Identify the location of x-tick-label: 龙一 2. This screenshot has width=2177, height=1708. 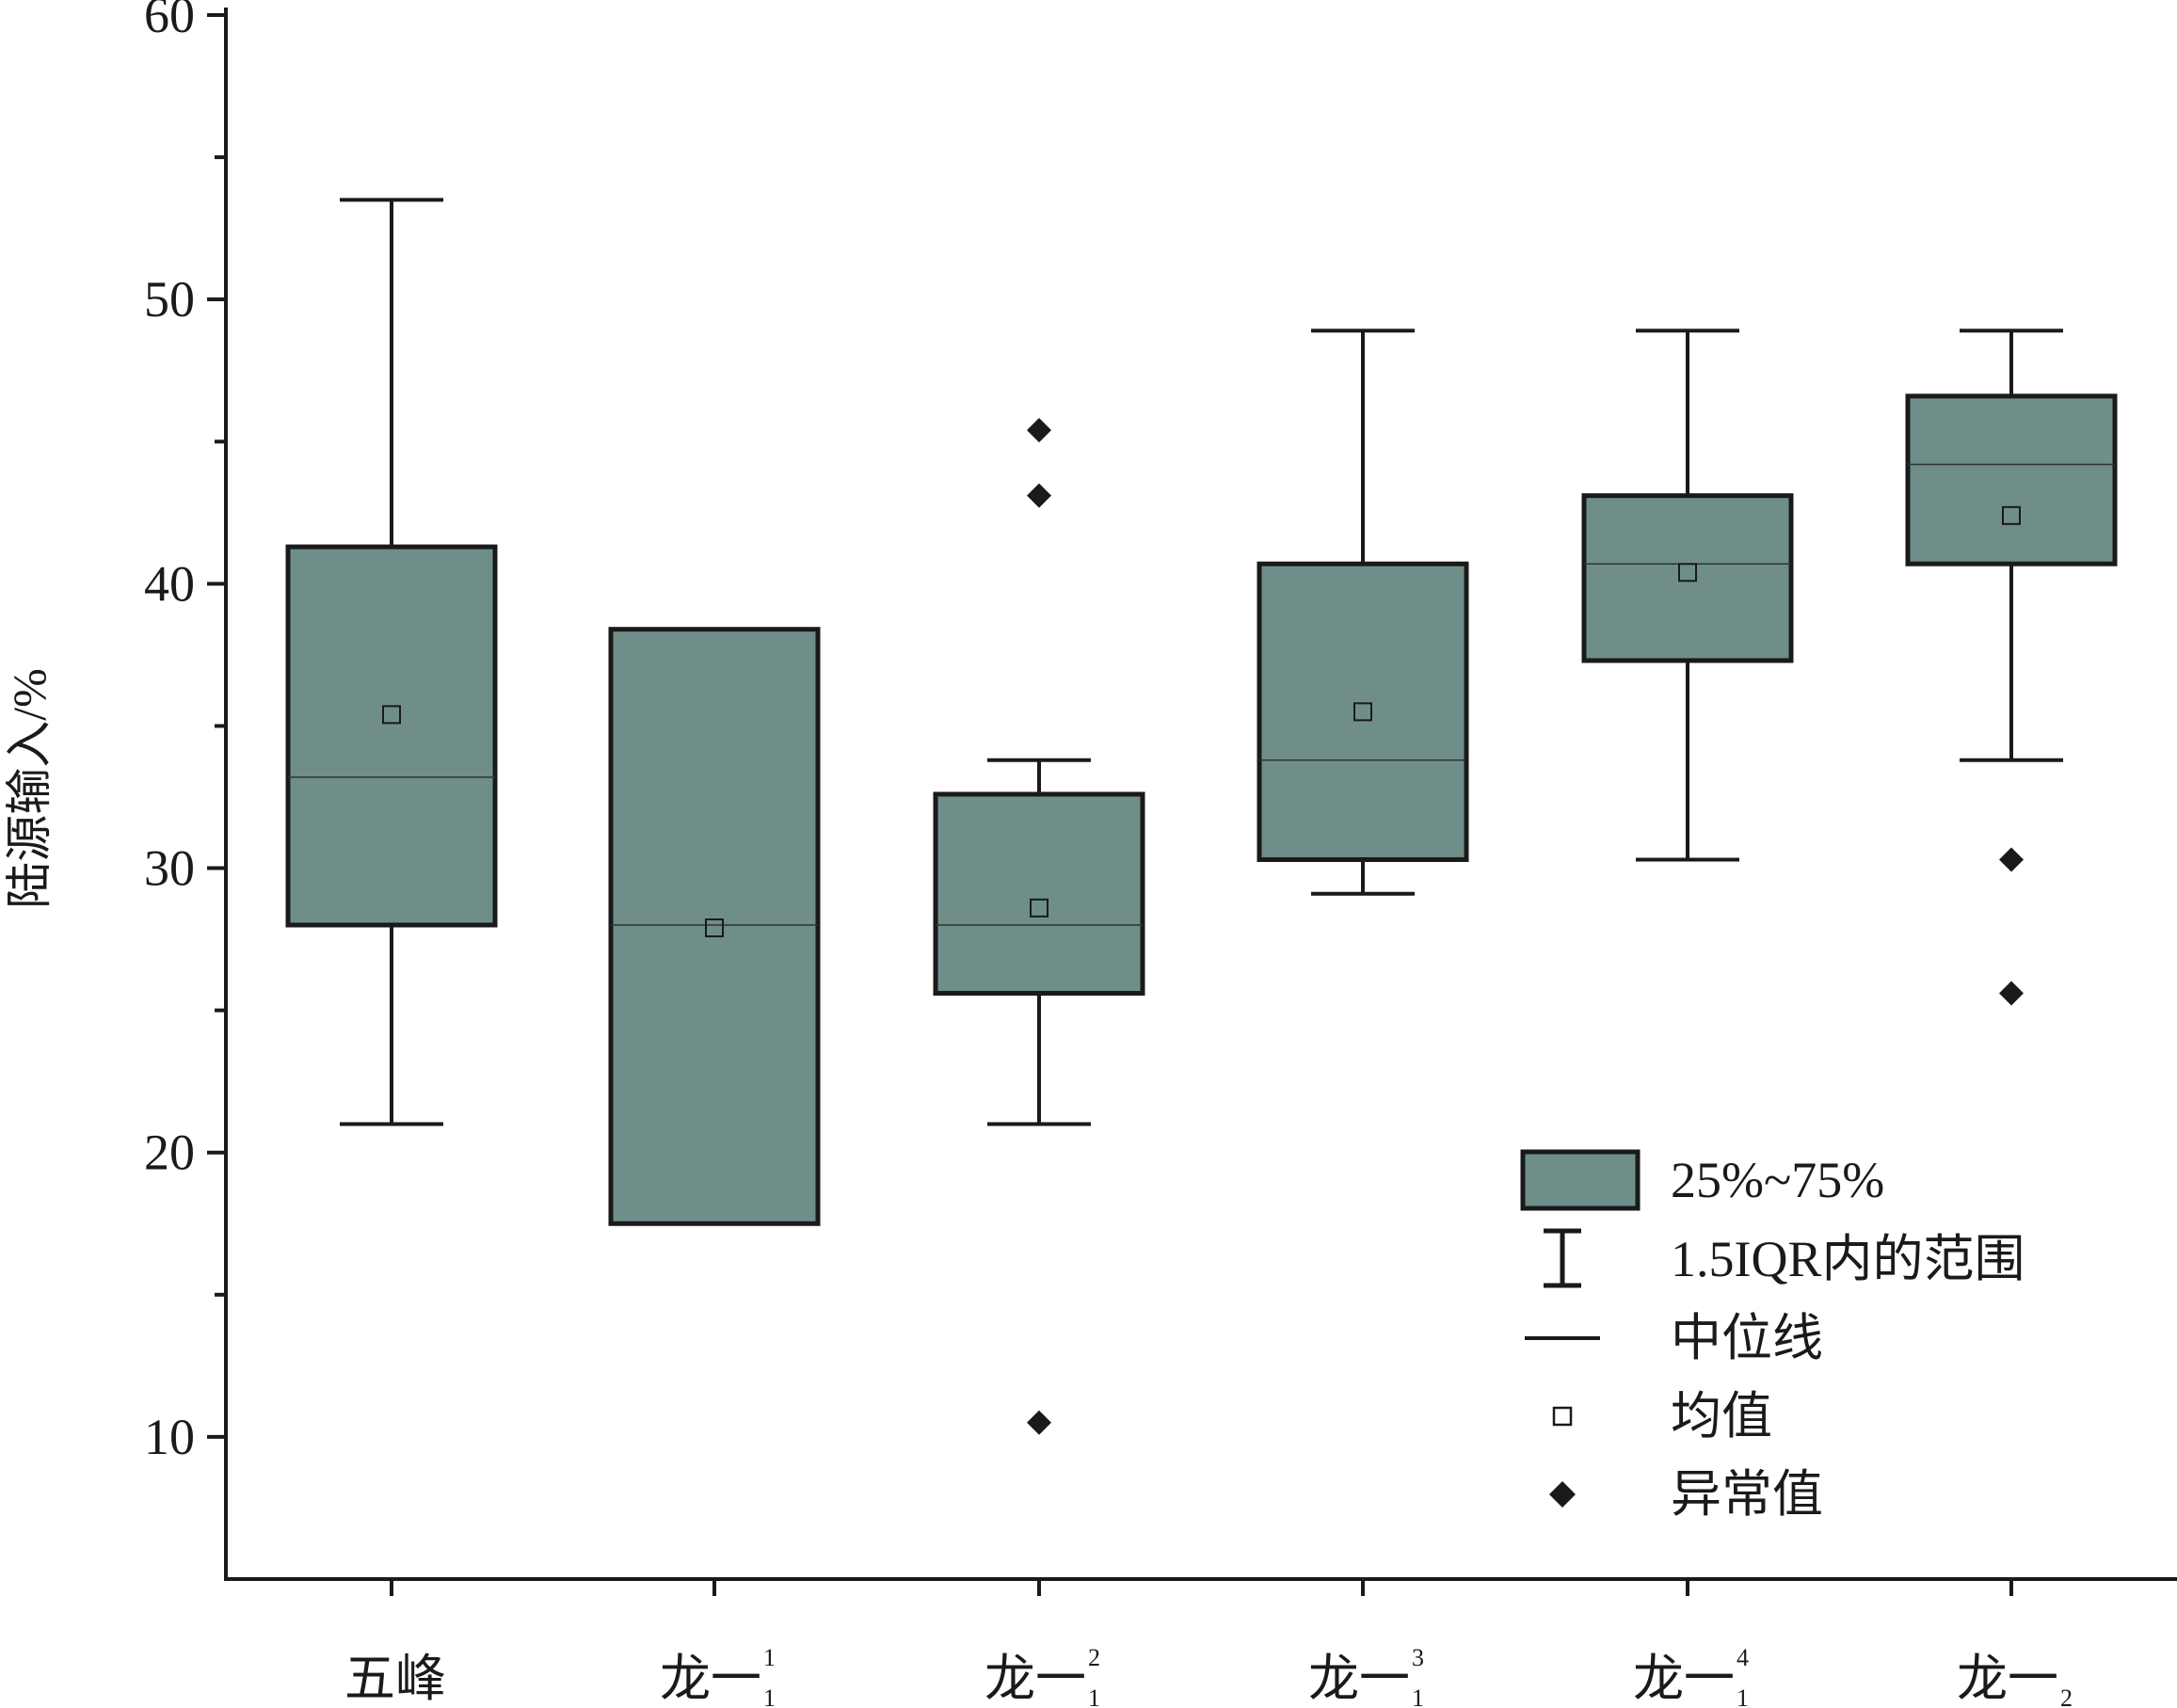
(2015, 1679).